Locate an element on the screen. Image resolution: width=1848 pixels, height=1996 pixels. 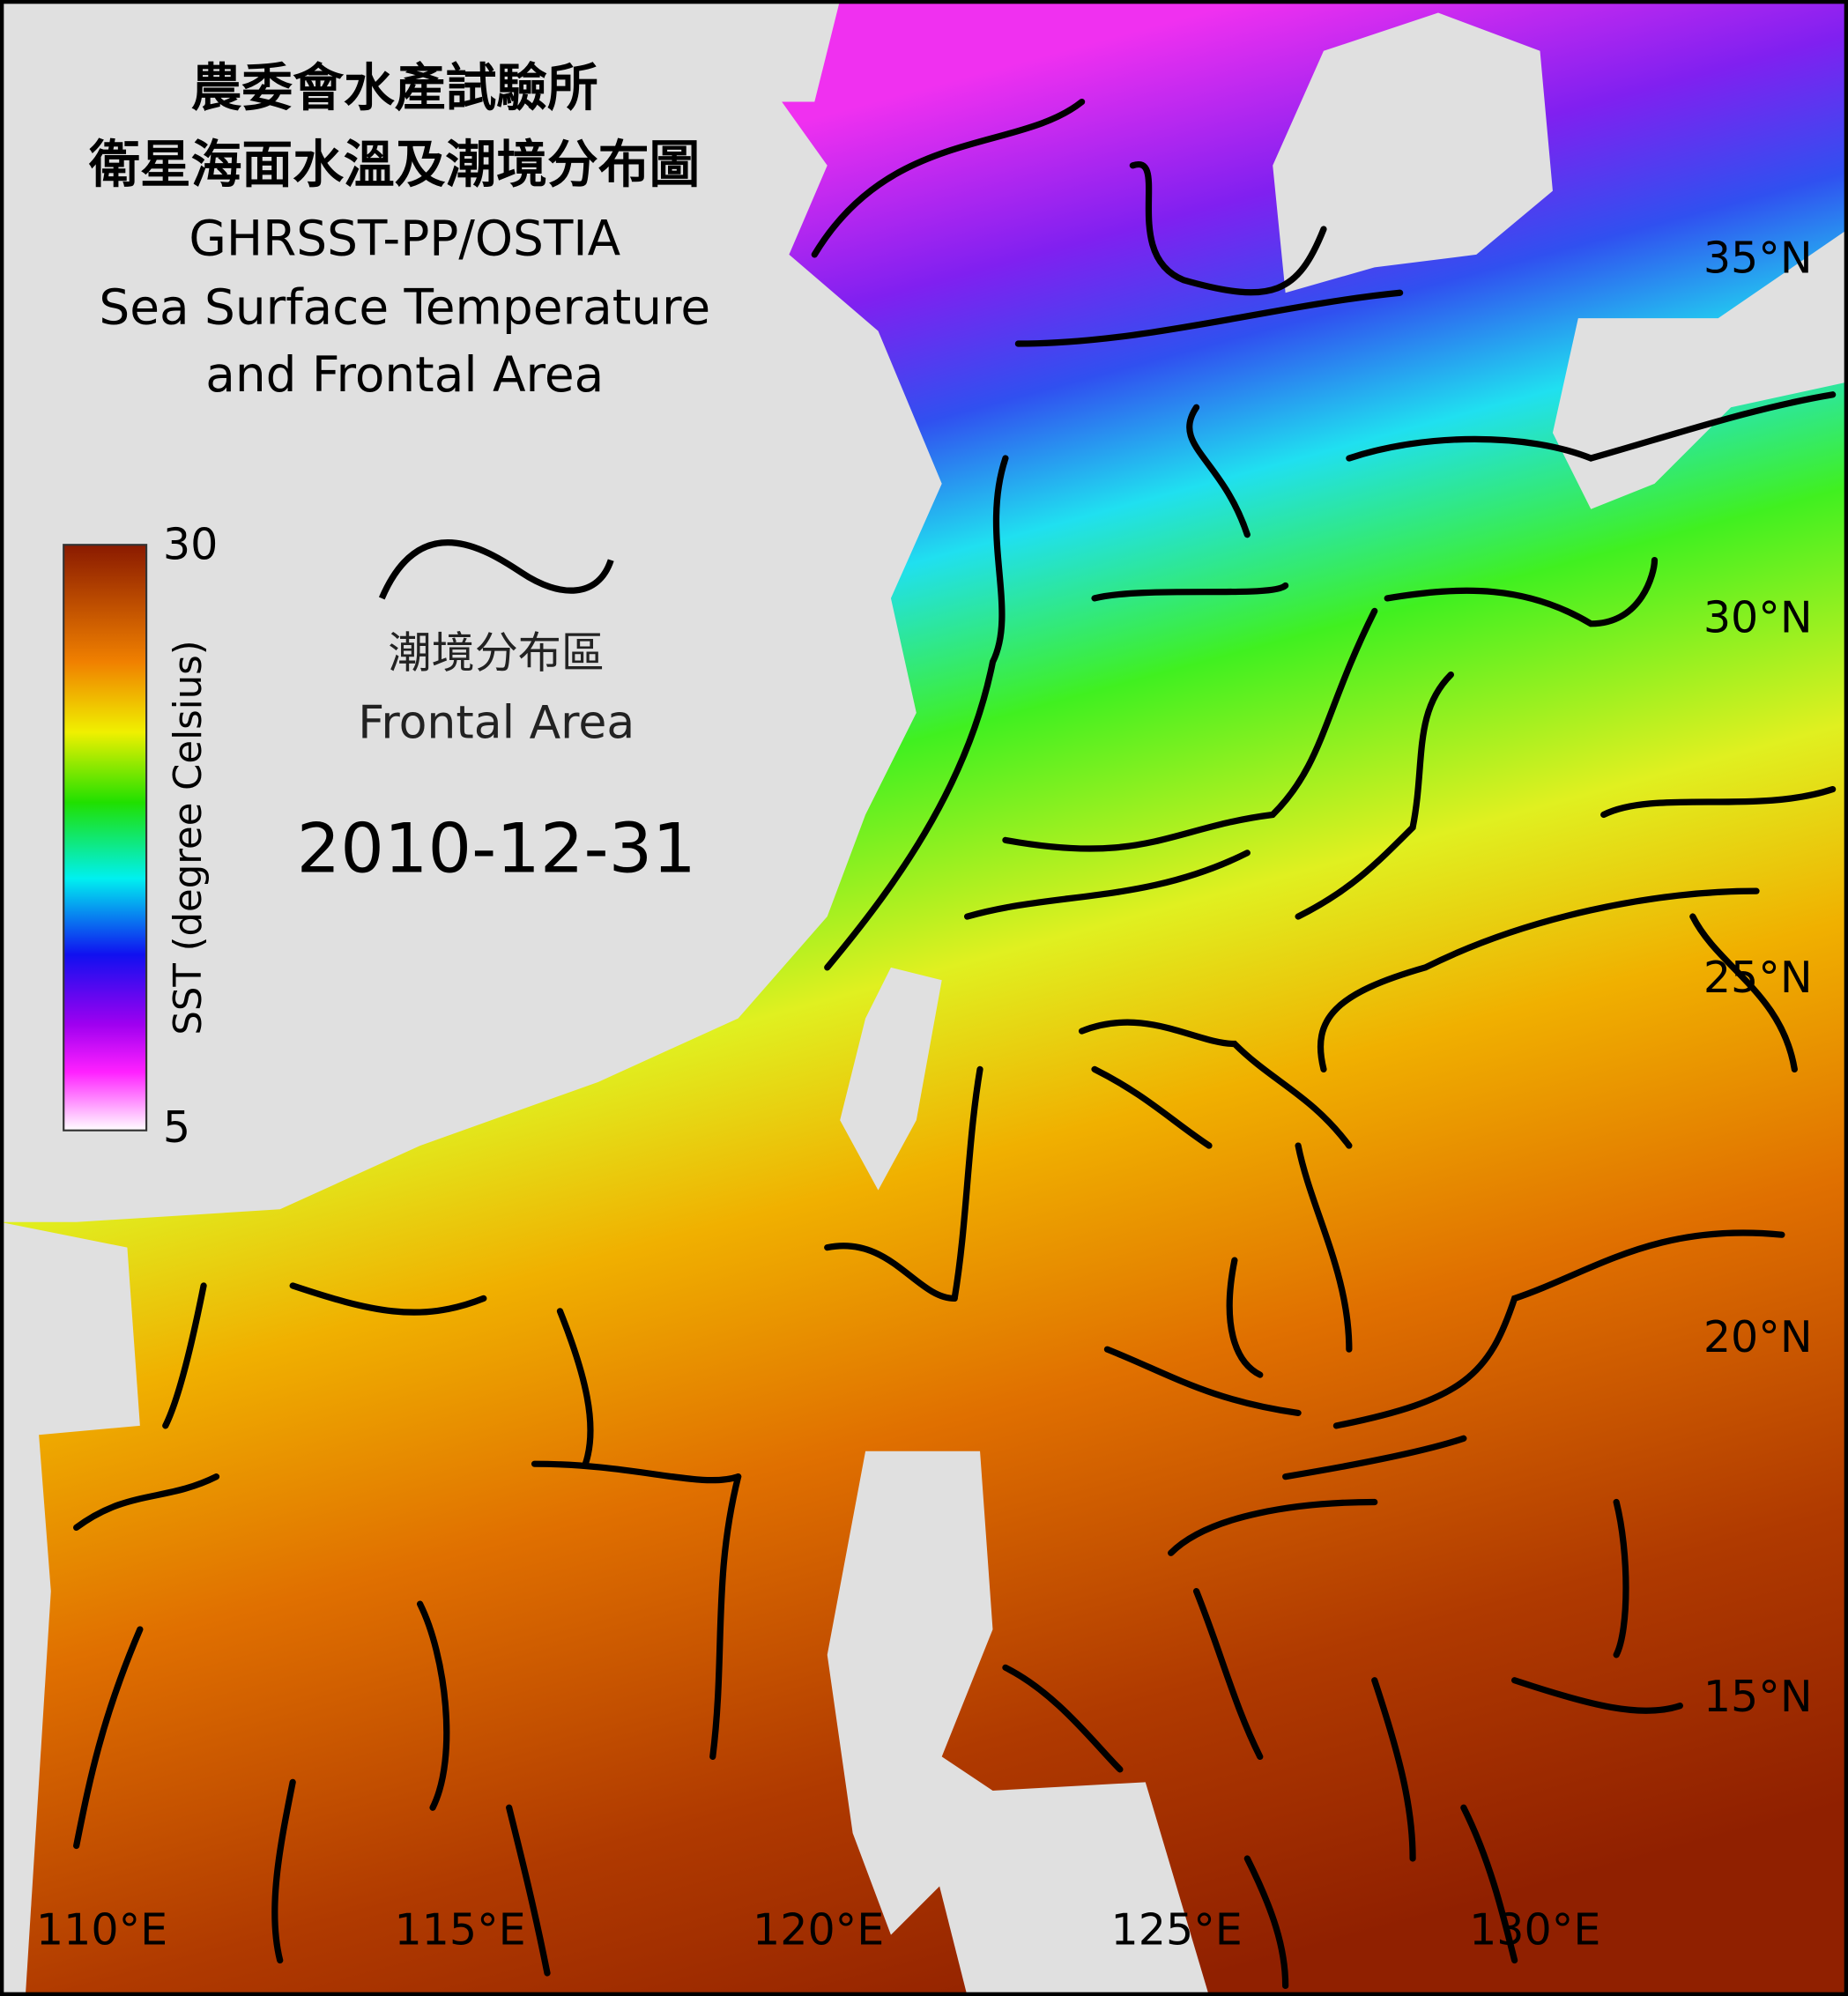
colorbar is located at coordinates (105, 838).